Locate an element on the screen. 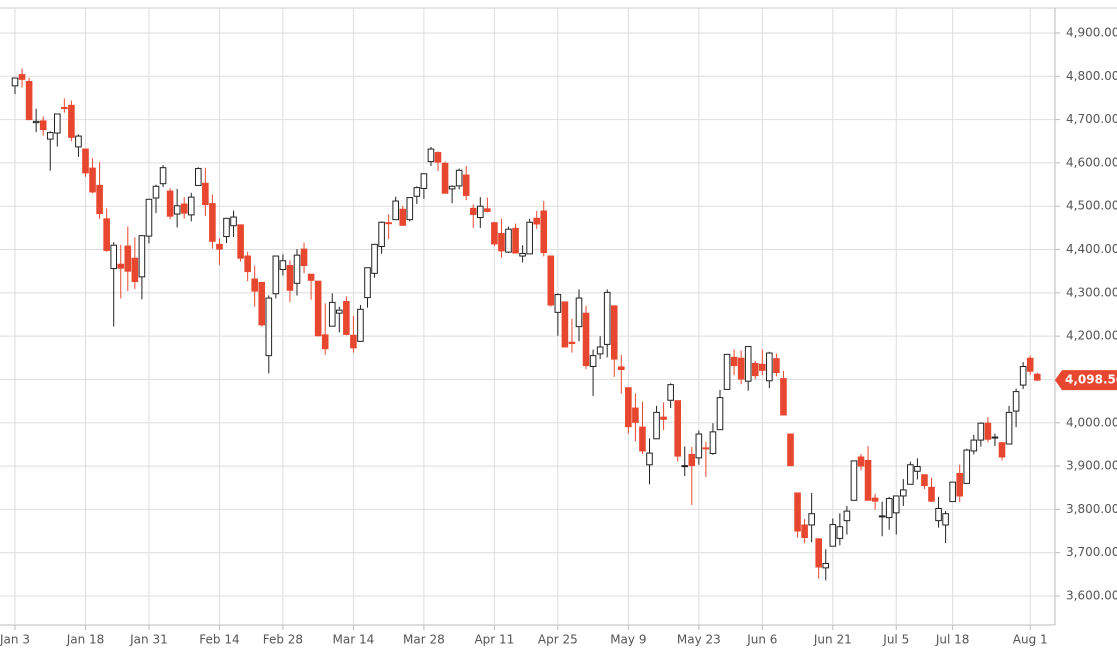 The width and height of the screenshot is (1117, 650). y-tick-label: 4,600.00 is located at coordinates (1091, 162).